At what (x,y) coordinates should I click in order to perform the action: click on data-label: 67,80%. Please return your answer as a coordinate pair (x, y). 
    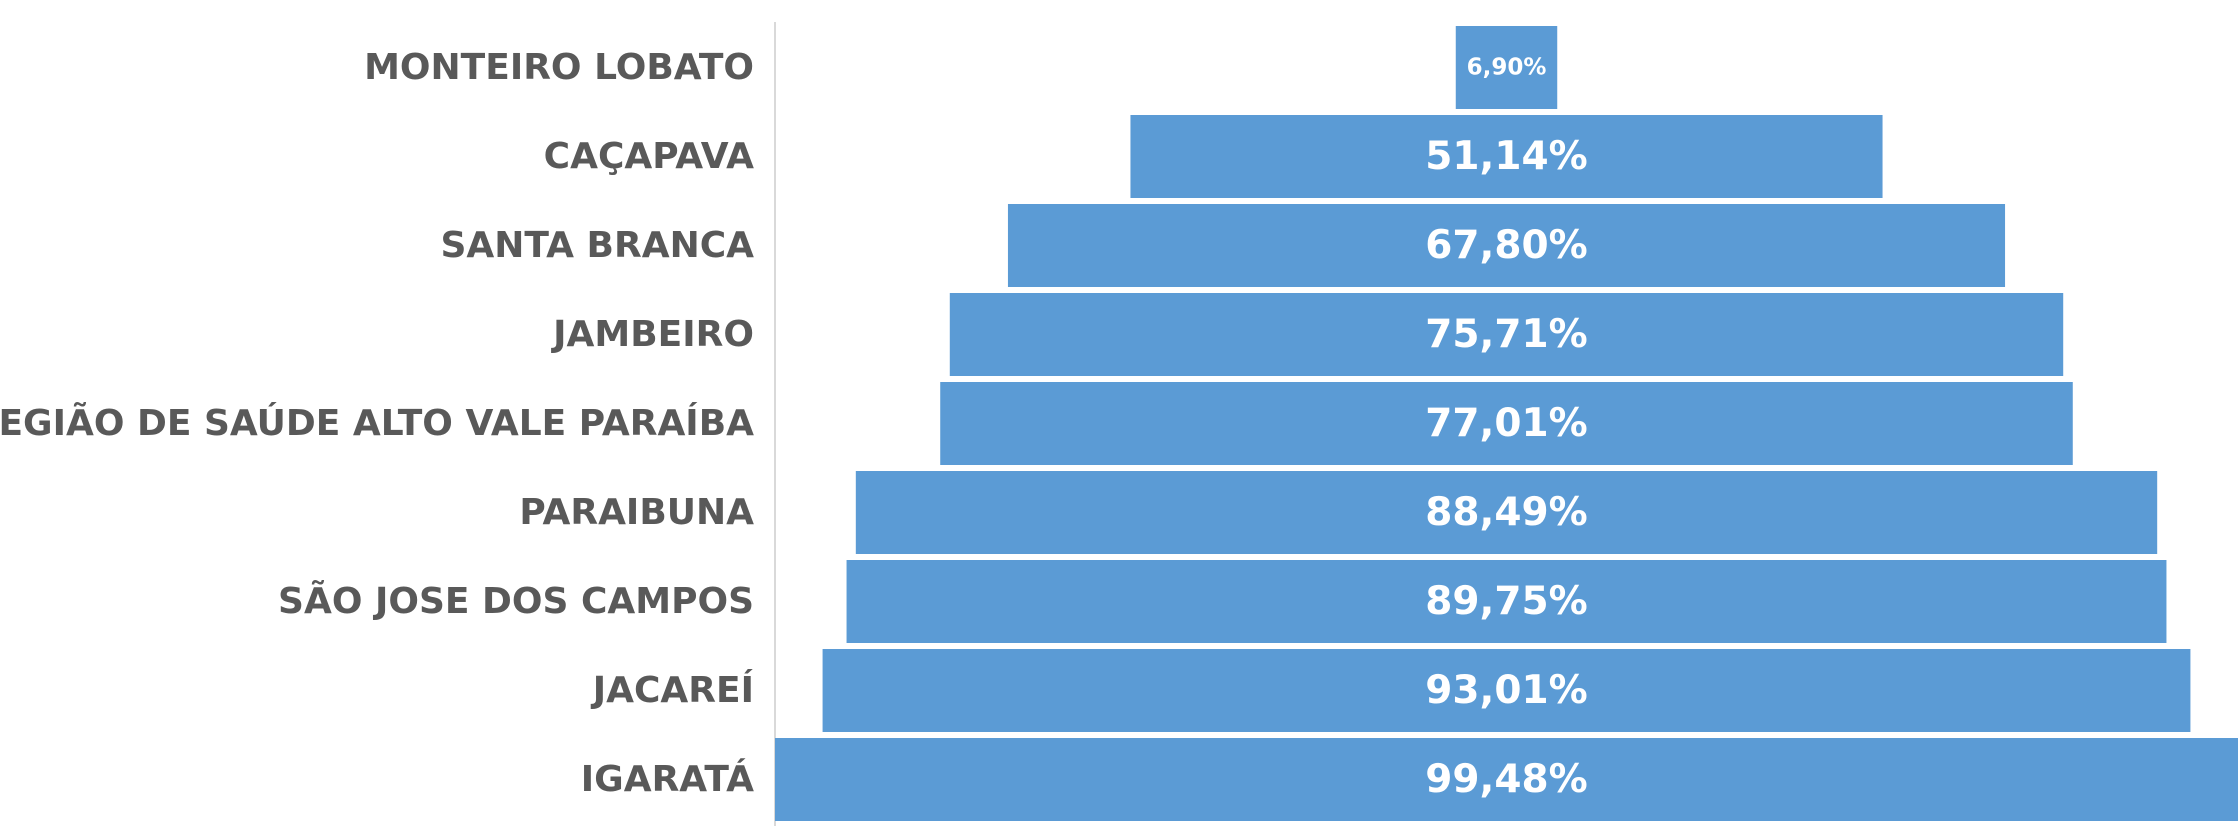
    Looking at the image, I should click on (1506, 245).